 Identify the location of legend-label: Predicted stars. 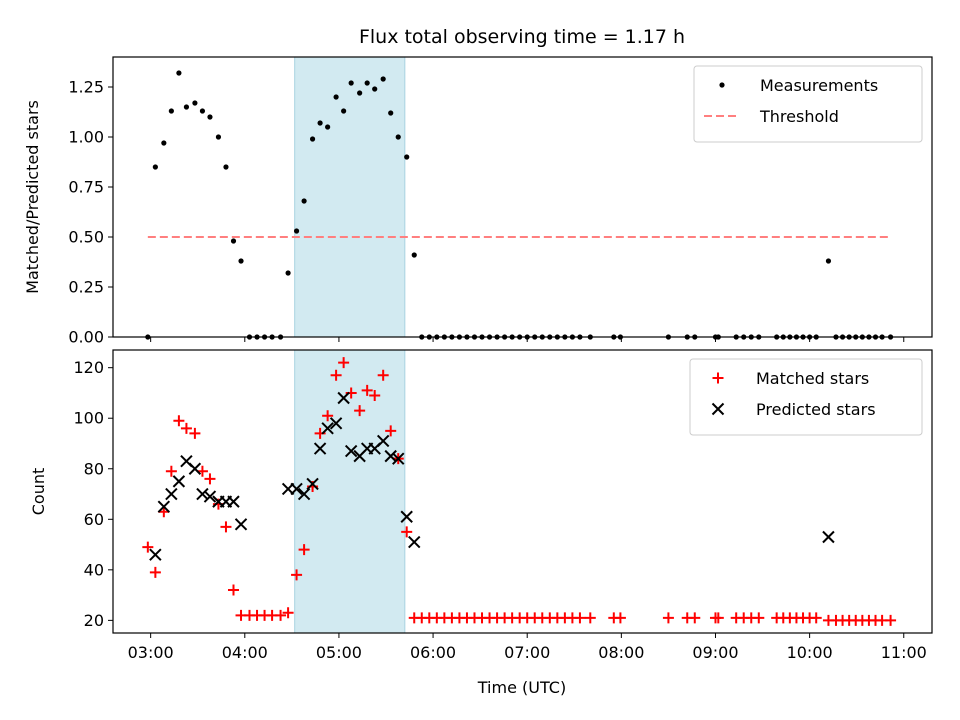
(816, 409).